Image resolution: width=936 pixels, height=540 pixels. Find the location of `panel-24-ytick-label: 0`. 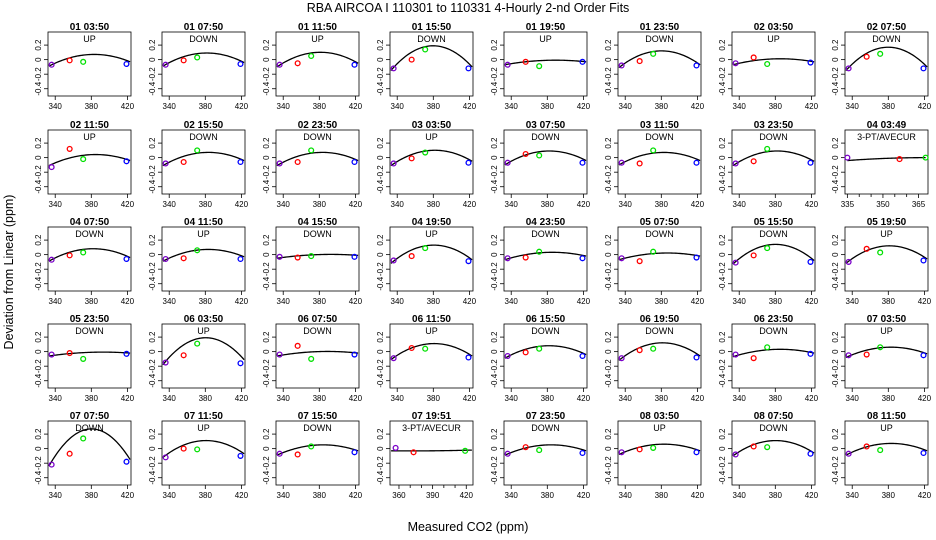

panel-24-ytick-label: 0 is located at coordinates (835, 254).